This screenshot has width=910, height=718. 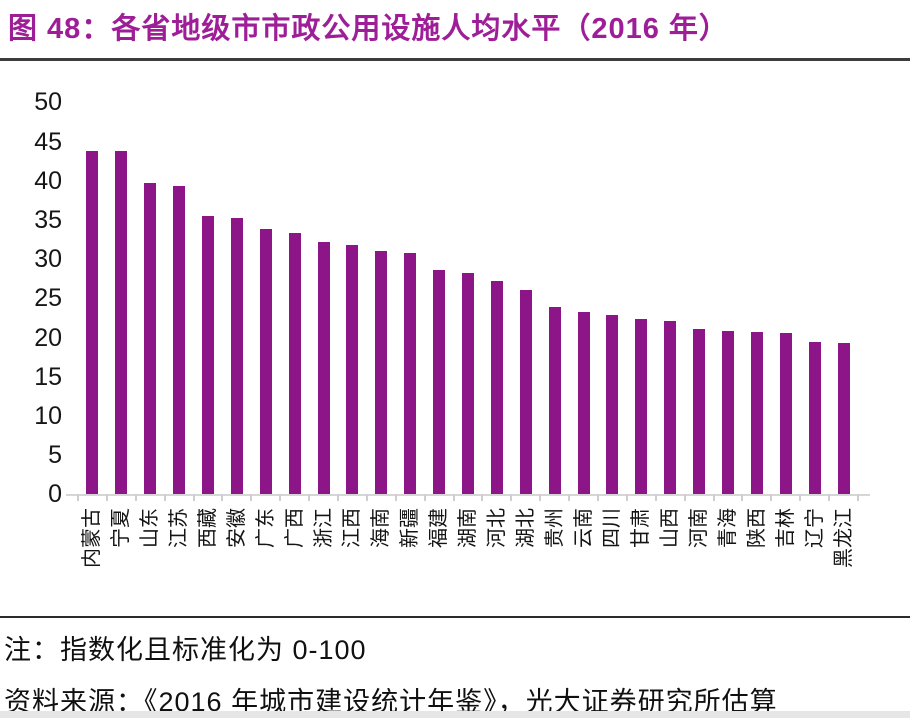 I want to click on x-axis-label-贵州: 贵州, so click(x=554, y=528).